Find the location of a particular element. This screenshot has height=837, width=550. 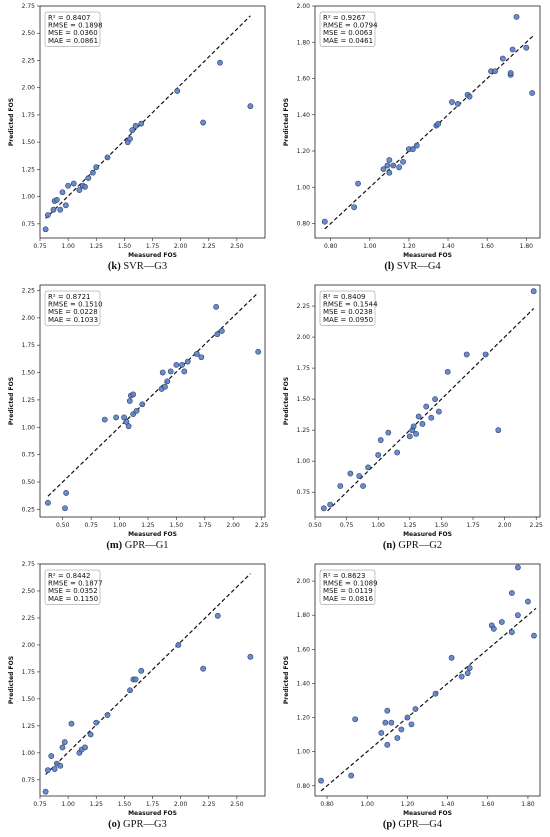

y-tick-label: 0.75 is located at coordinates (304, 492).